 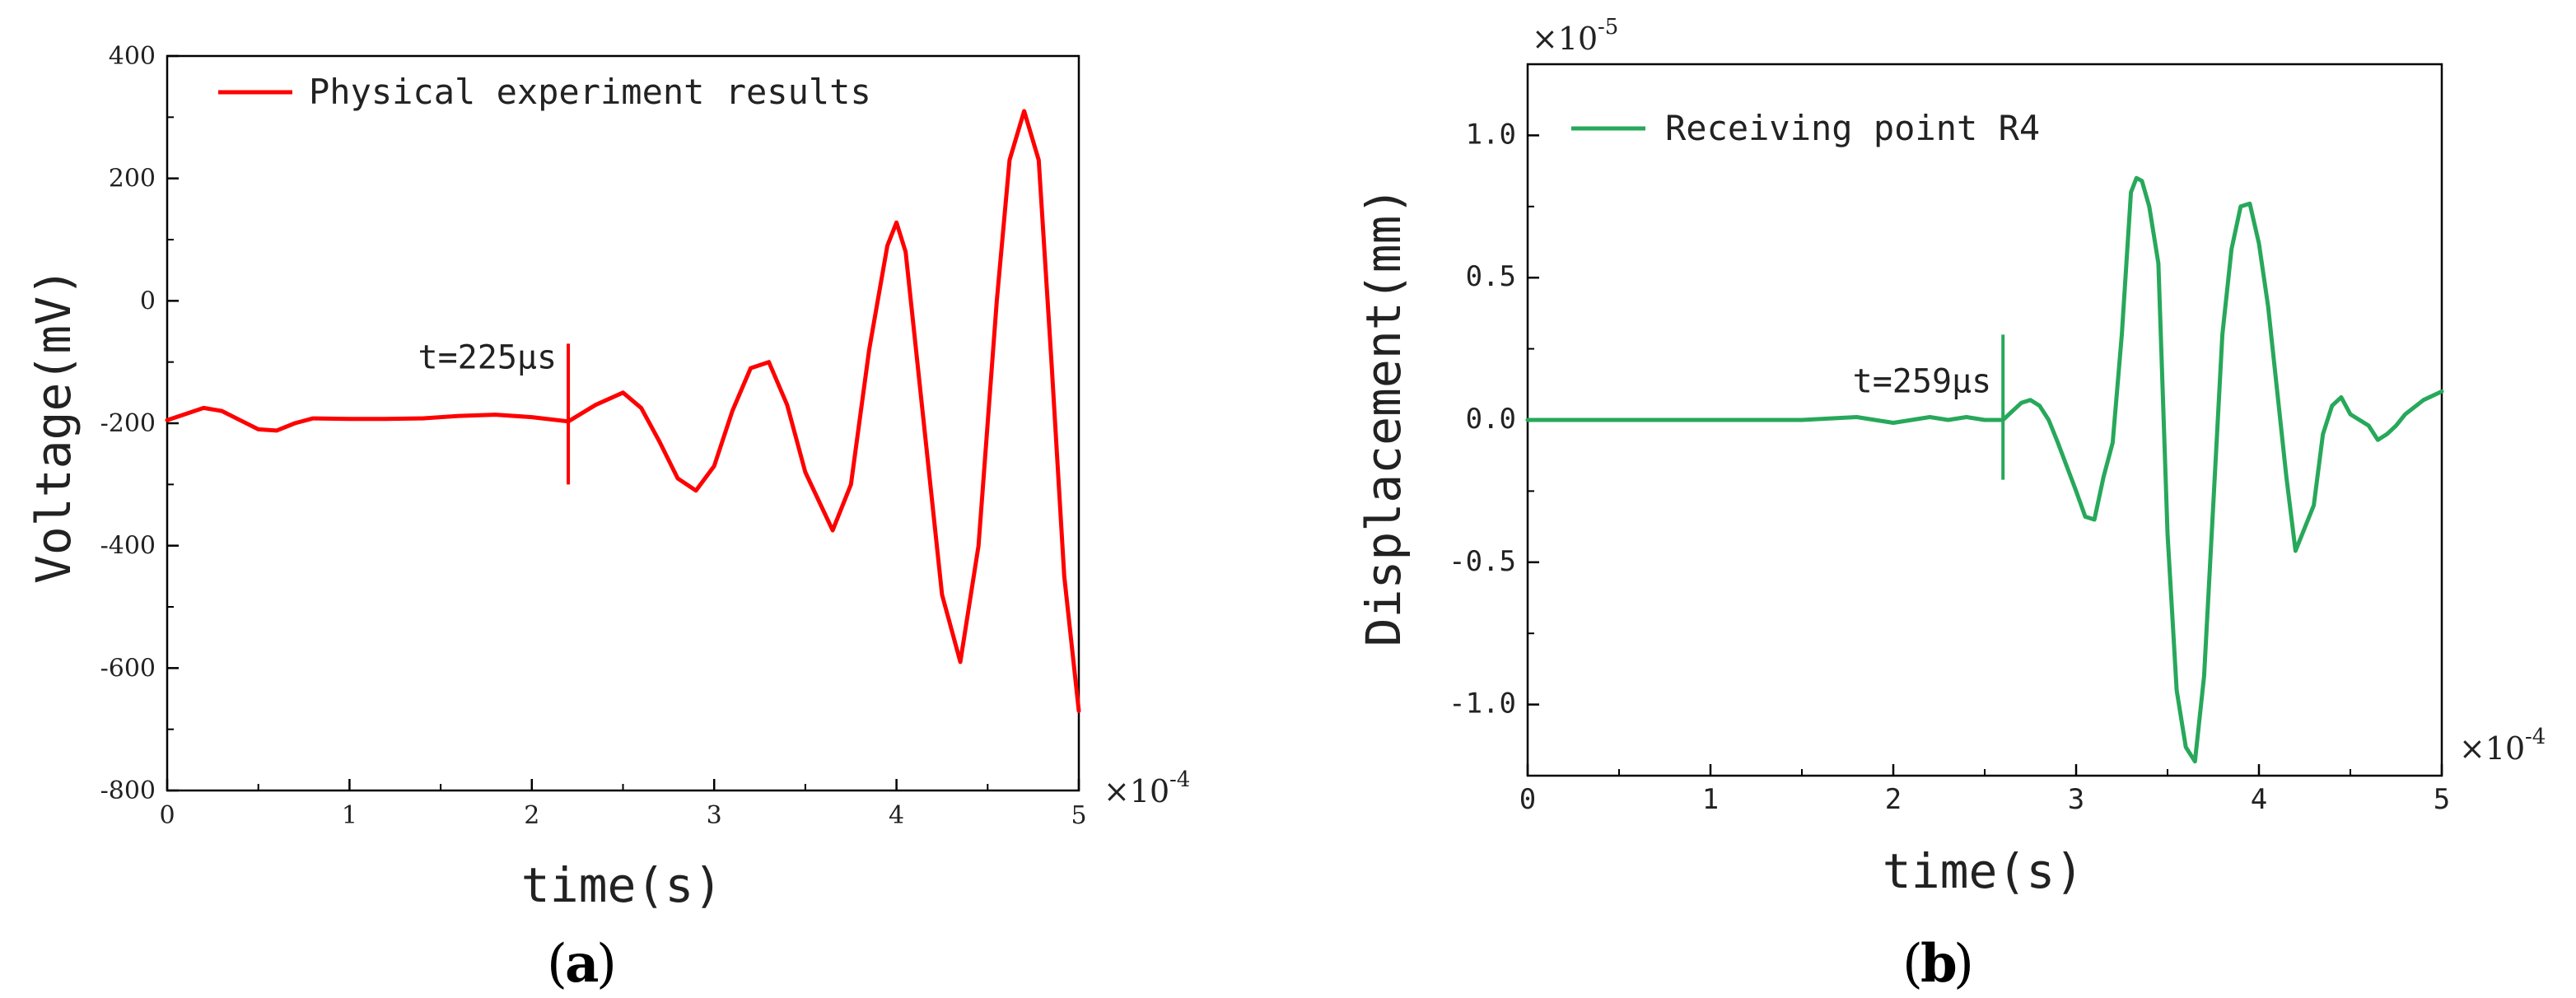 What do you see at coordinates (1565, 39) in the screenshot?
I see `y-multiplier-base-b: ×10` at bounding box center [1565, 39].